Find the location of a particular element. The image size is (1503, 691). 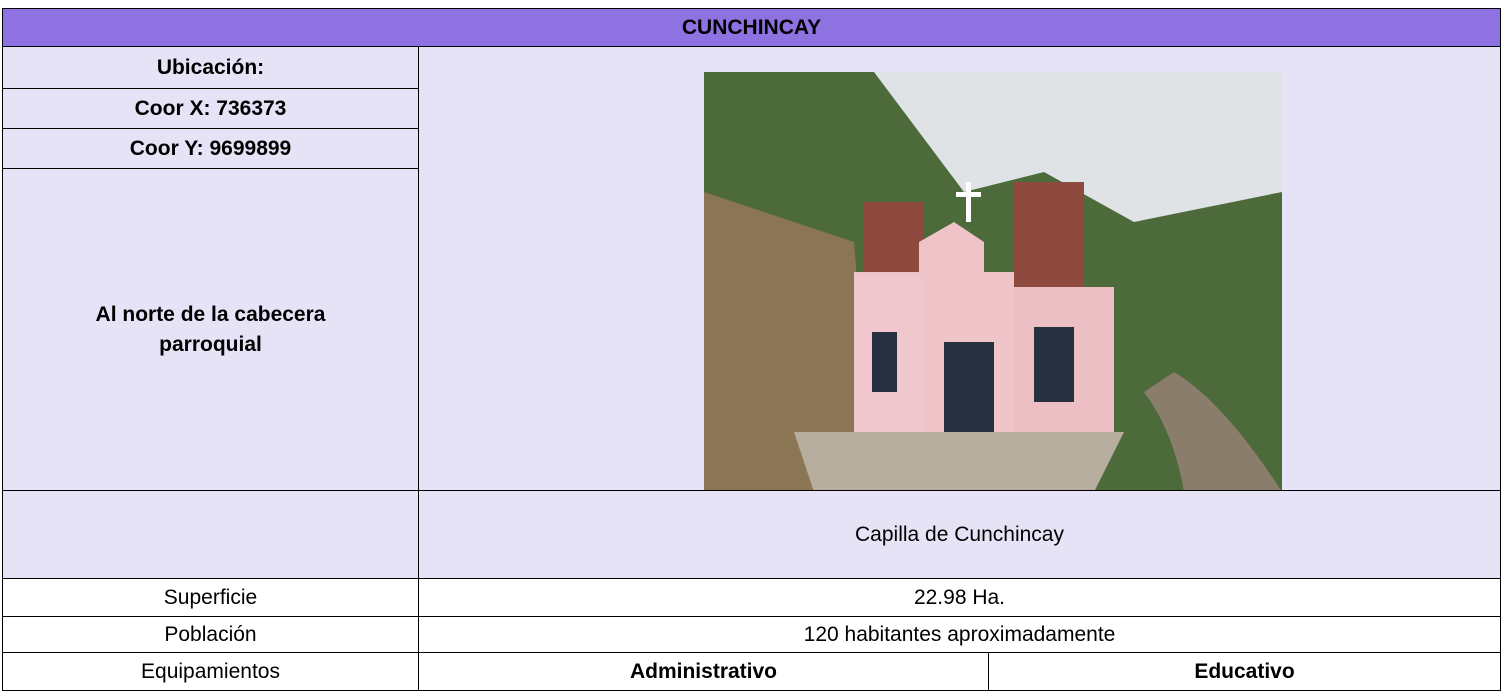

row-label: Equipamientos is located at coordinates (210, 671).